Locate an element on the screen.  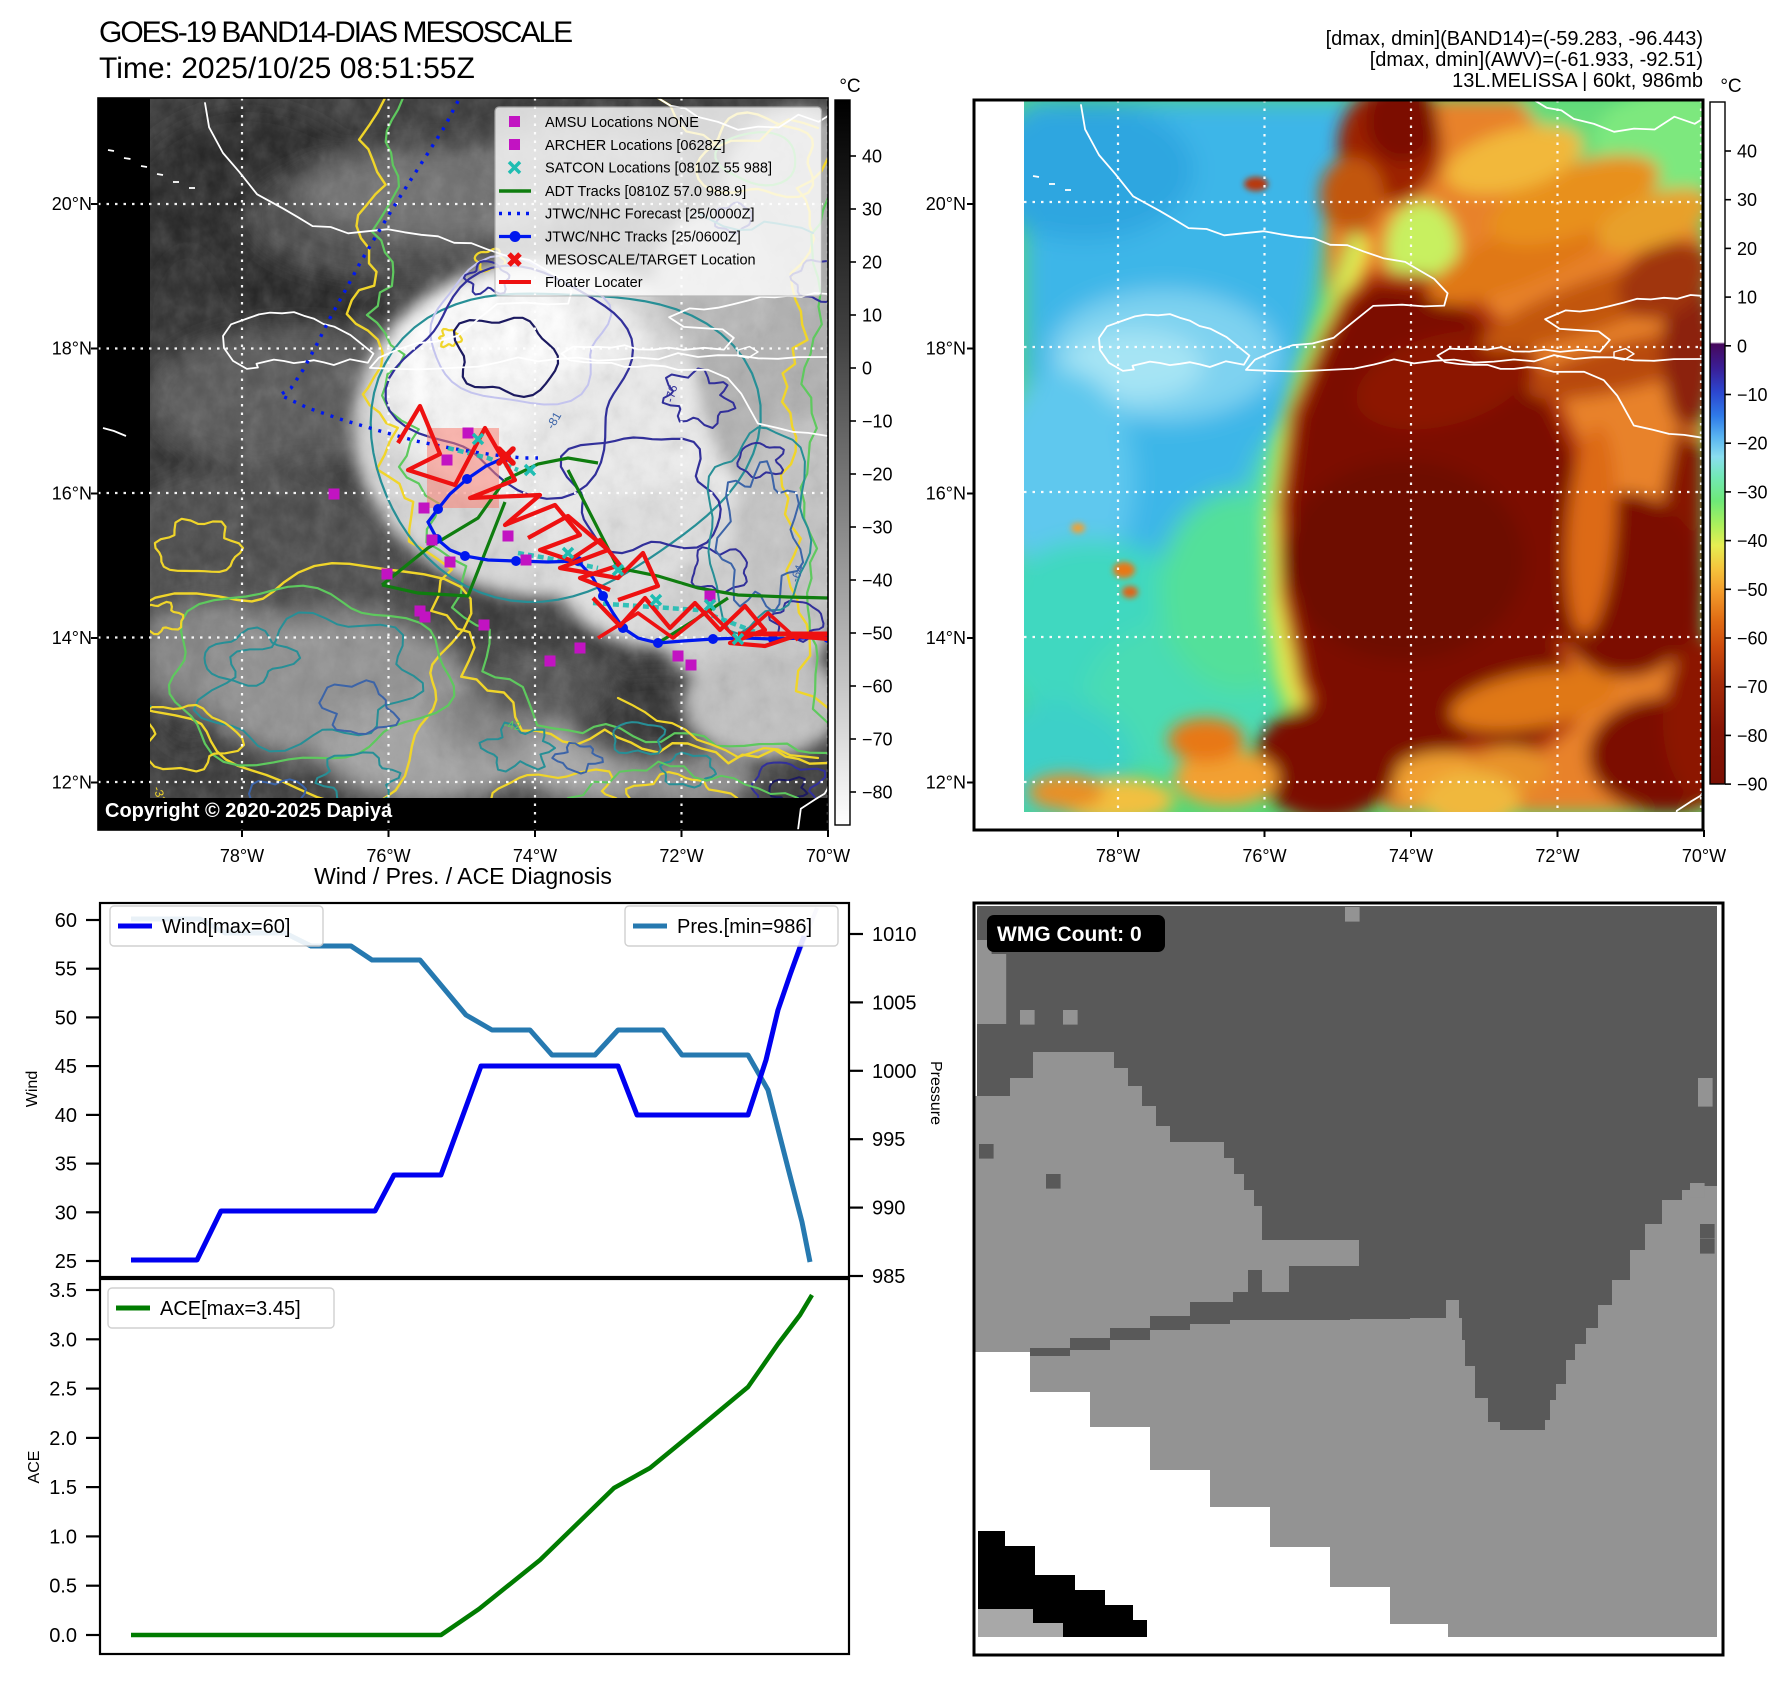
svg-text: WMG Count: 0 is located at coordinates (1069, 934).